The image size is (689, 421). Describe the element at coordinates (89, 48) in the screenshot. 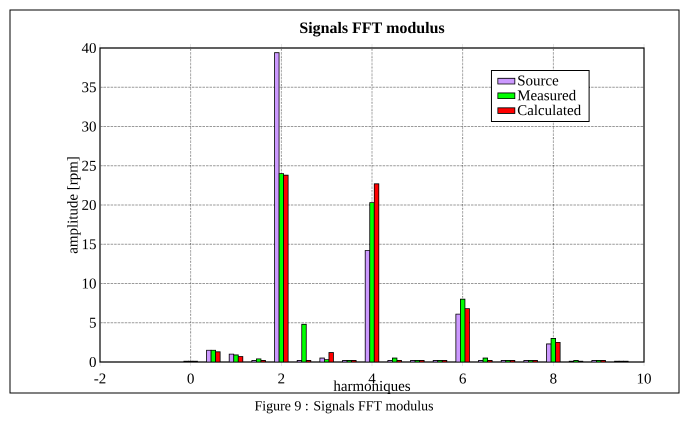

I see `y-tick-label: 40` at that location.